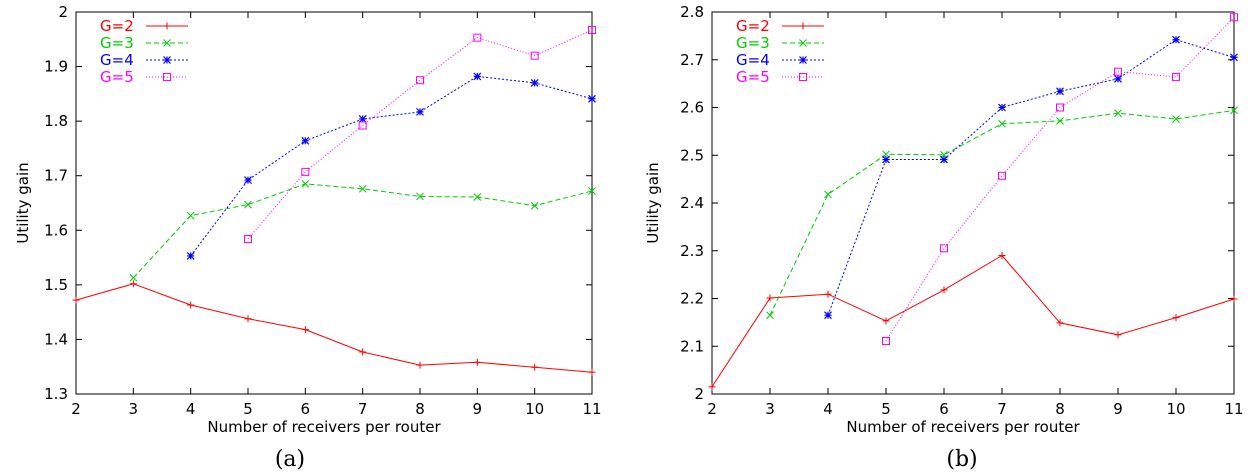 Image resolution: width=1256 pixels, height=472 pixels. Describe the element at coordinates (692, 60) in the screenshot. I see `y-tick-label: 2.7` at that location.